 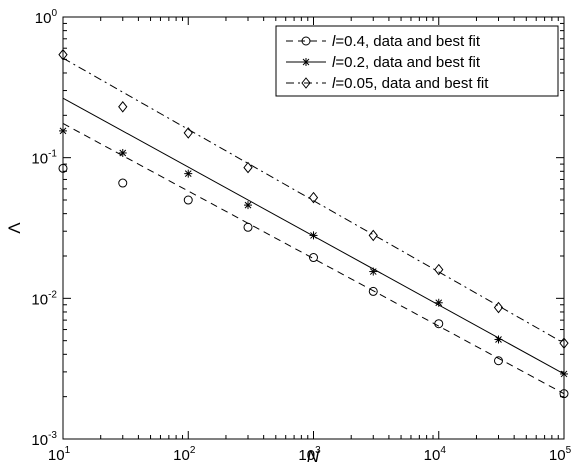 What do you see at coordinates (44, 298) in the screenshot?
I see `y-tick-label: 10⁻²` at bounding box center [44, 298].